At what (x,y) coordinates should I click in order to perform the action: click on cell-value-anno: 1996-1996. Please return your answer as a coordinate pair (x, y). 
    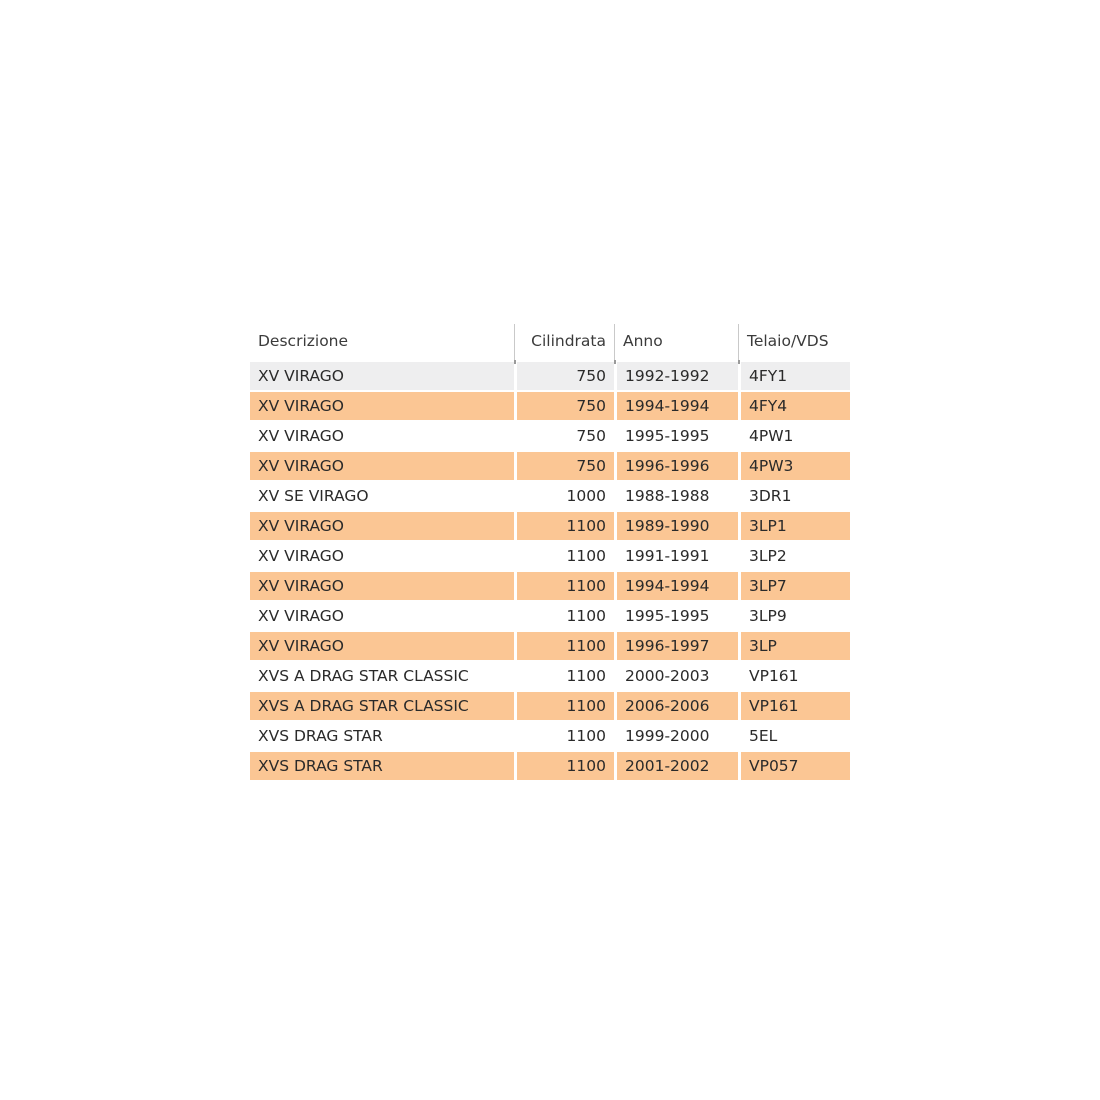
    Looking at the image, I should click on (677, 466).